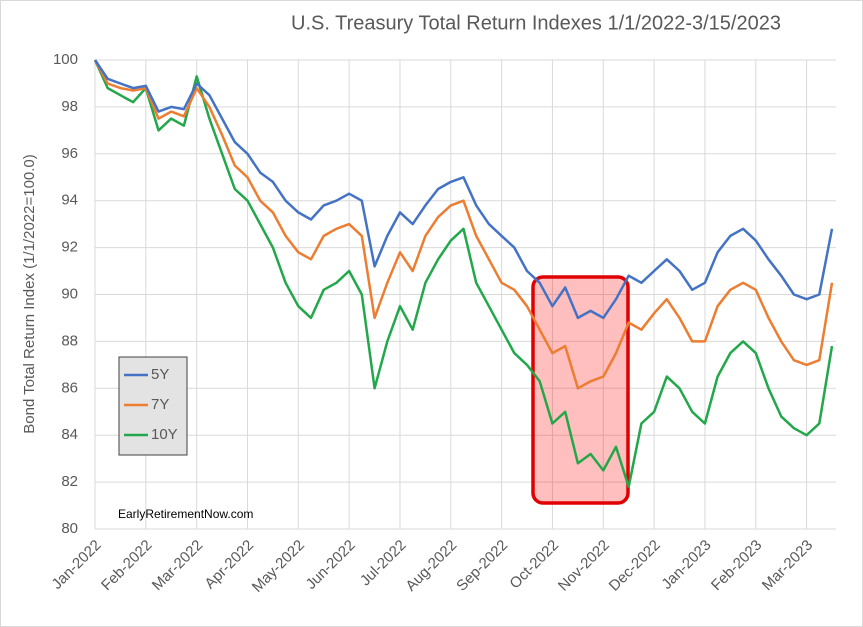 Image resolution: width=863 pixels, height=627 pixels. Describe the element at coordinates (69, 434) in the screenshot. I see `y-tick-label: 84` at that location.